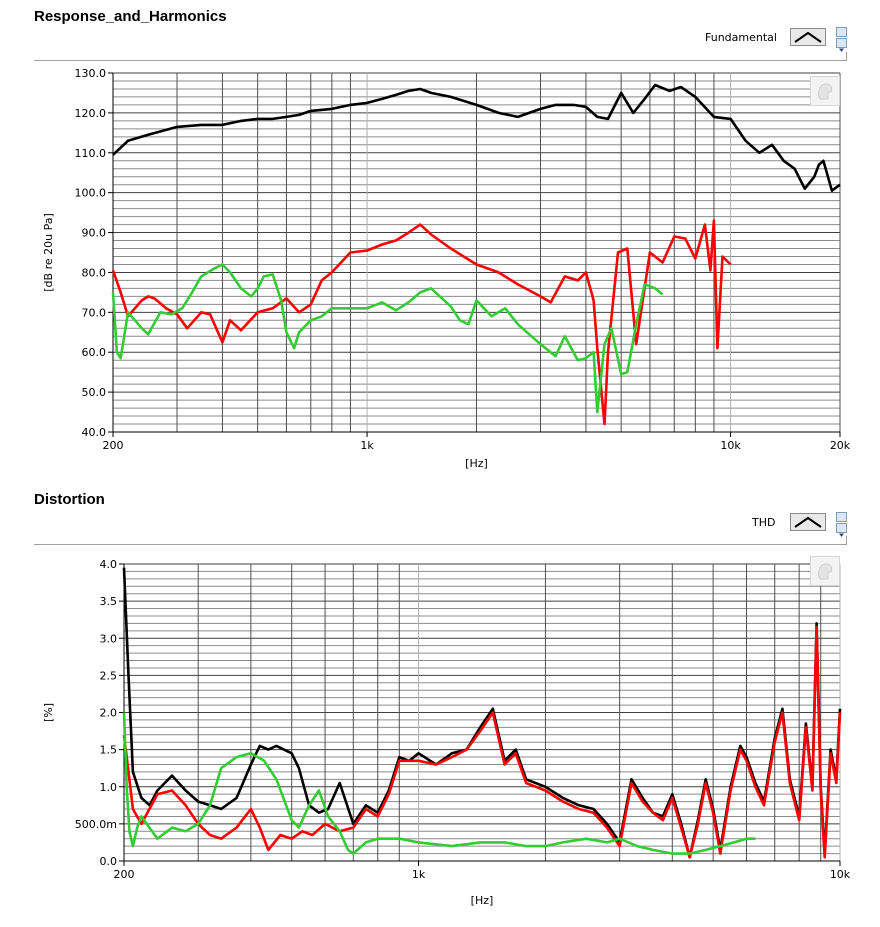 This screenshot has width=880, height=927. I want to click on panel-title: Distortion, so click(69, 499).